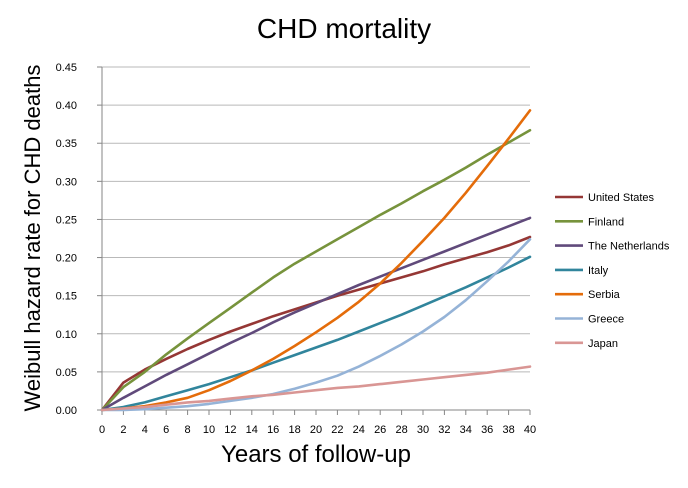 This screenshot has height=488, width=688. What do you see at coordinates (66, 220) in the screenshot?
I see `y-tick-label: 0.25` at bounding box center [66, 220].